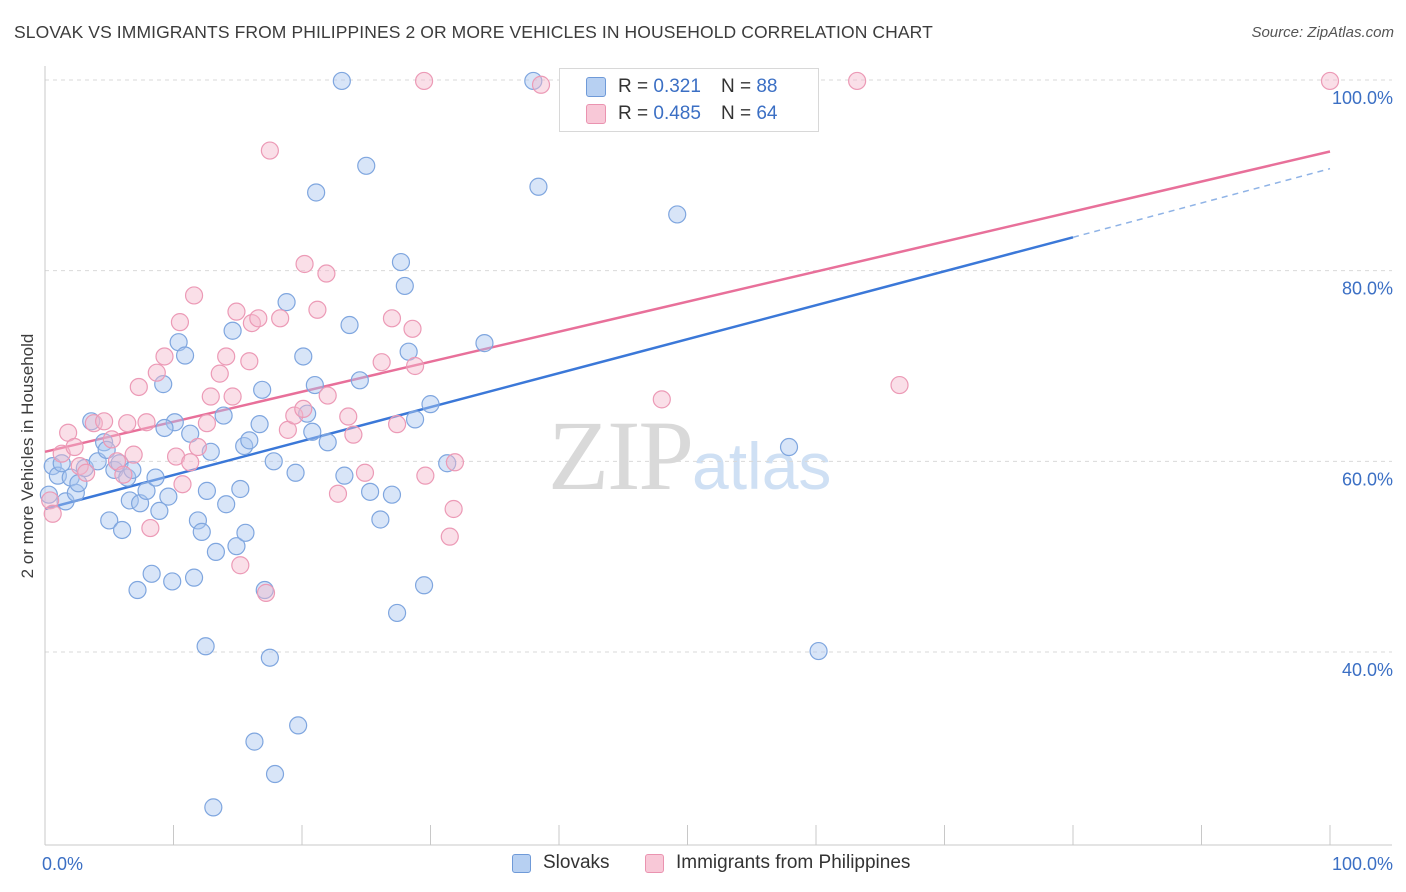 The image size is (1406, 892). I want to click on series-legend: Slovaks Immigrants from Philippines, so click(703, 865).